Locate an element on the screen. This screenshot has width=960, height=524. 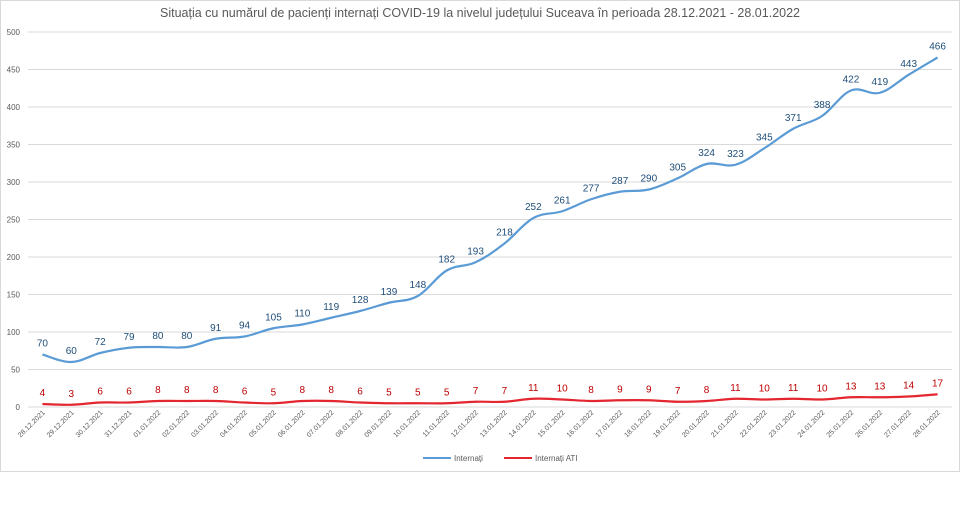
x-tick-label: 28.12.2021 is located at coordinates (32, 424).